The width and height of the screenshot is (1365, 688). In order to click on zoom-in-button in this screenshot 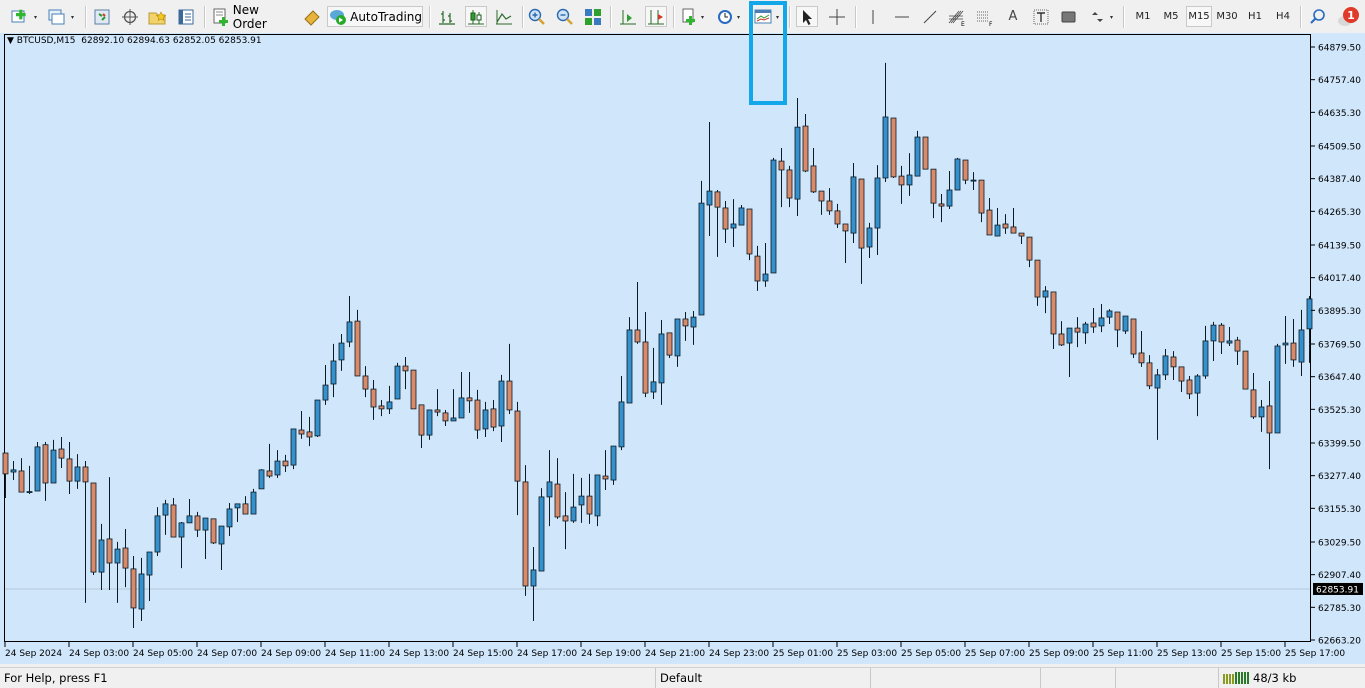, I will do `click(537, 16)`.